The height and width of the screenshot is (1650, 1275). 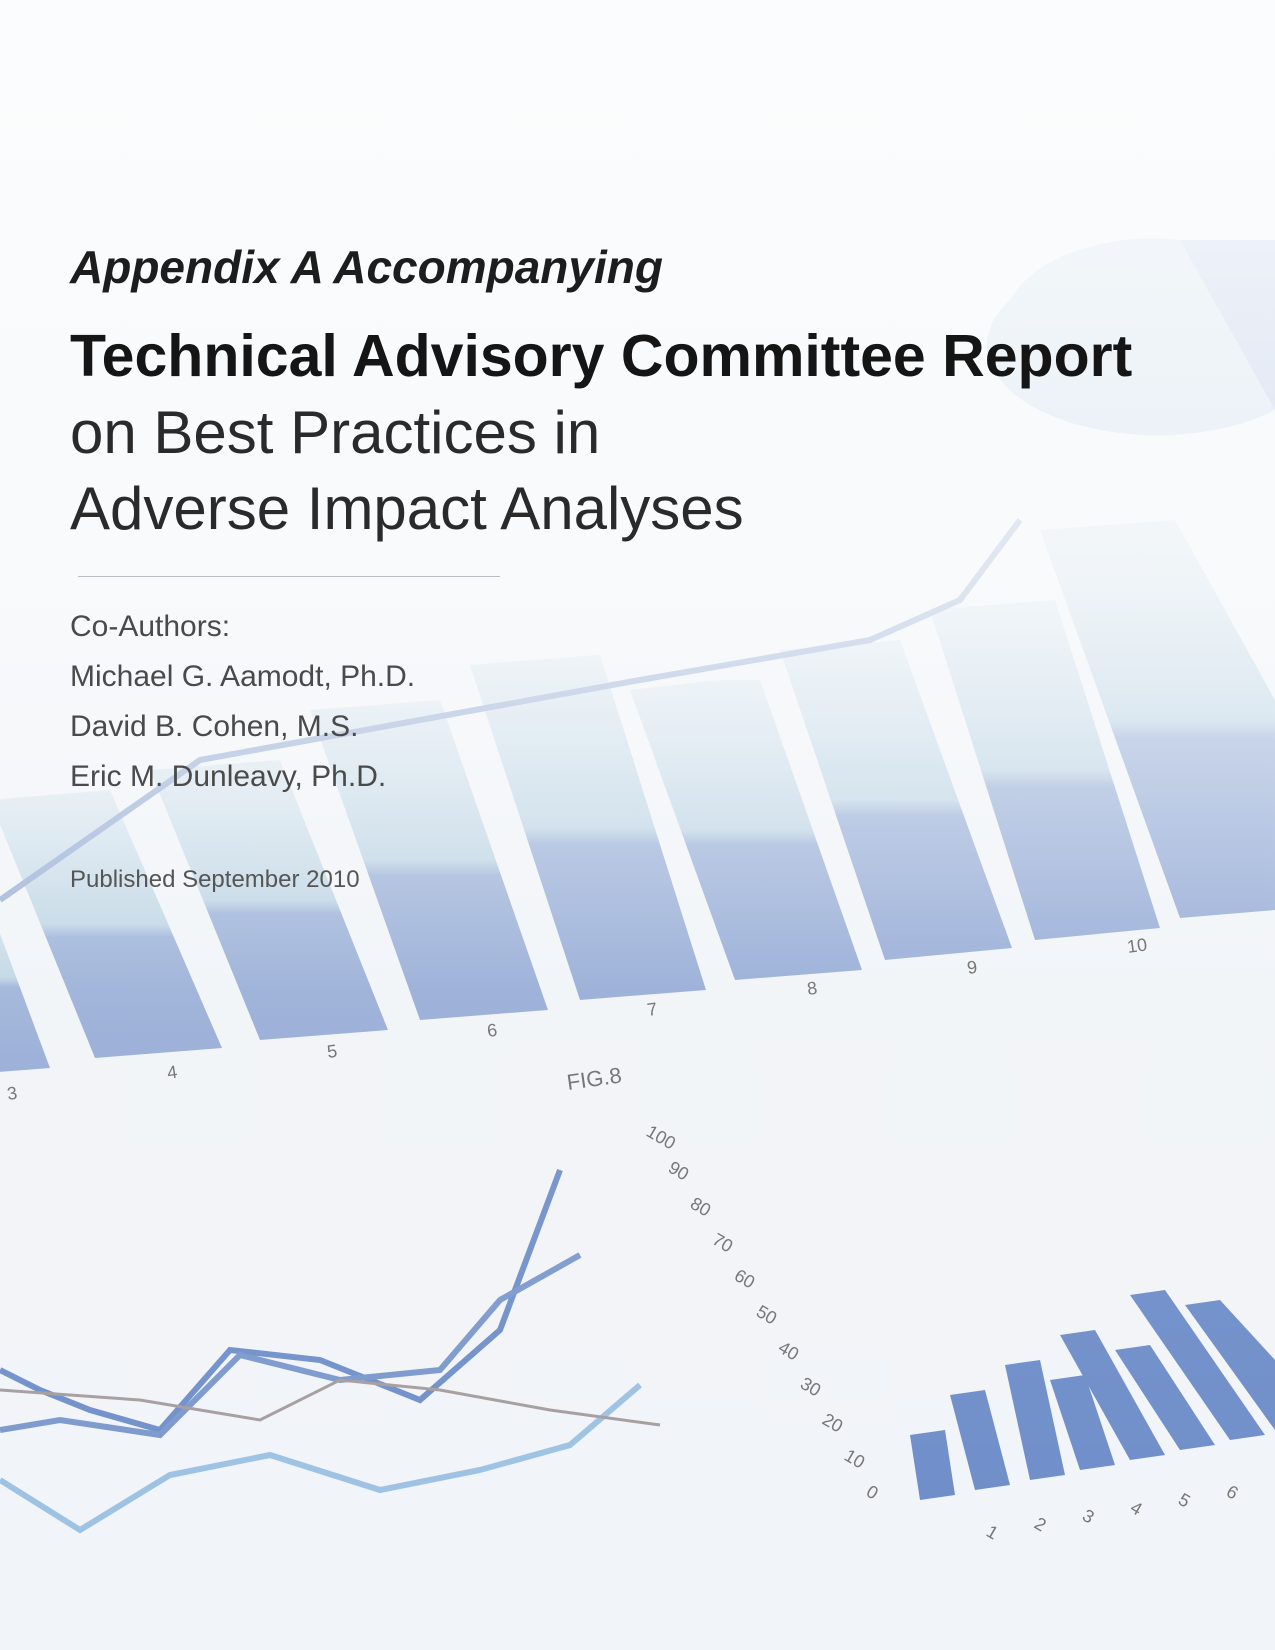 I want to click on background-label: 7, so click(x=652, y=1009).